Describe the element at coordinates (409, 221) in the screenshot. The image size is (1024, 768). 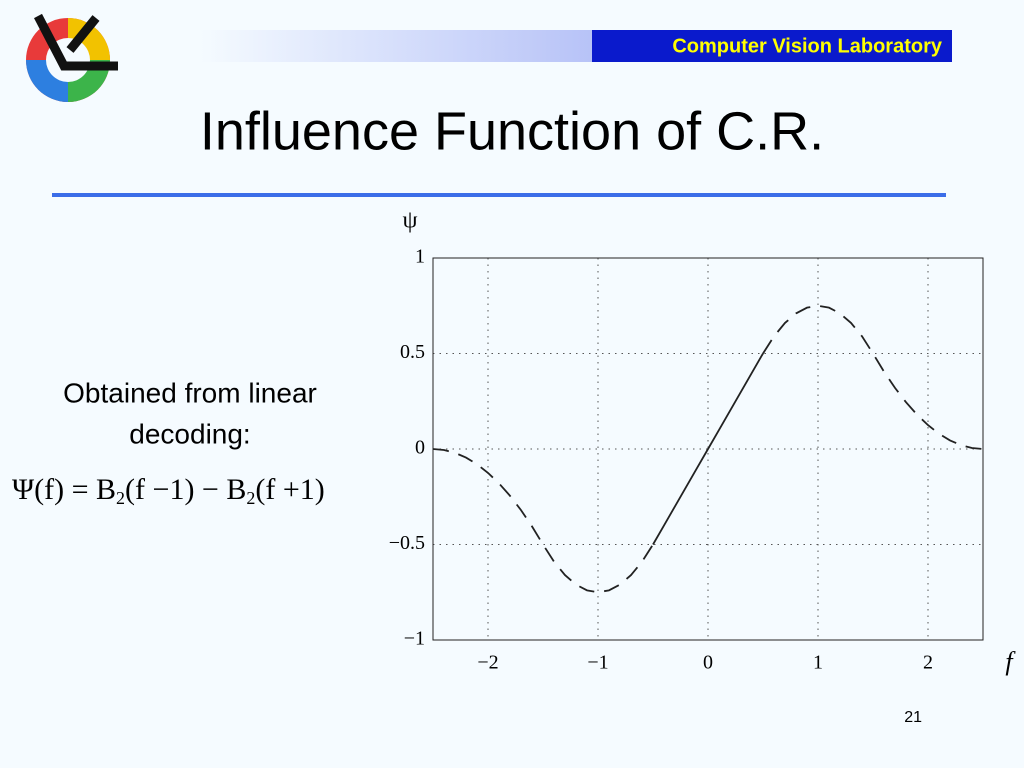
I see `y-axis-label: ψ` at that location.